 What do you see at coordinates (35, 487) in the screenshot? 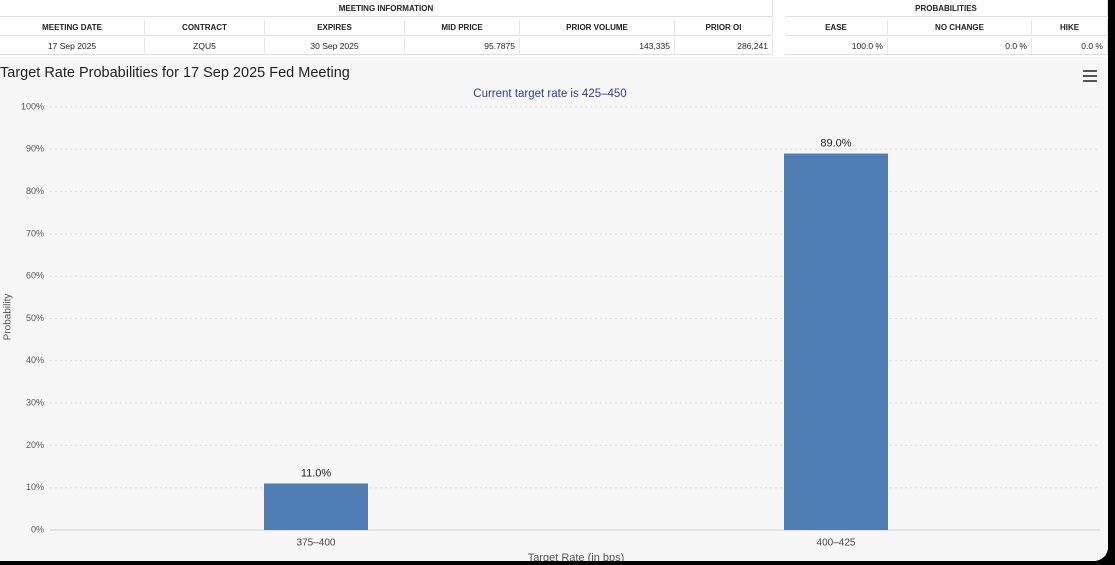
I see `y-tick-label: 10%` at bounding box center [35, 487].